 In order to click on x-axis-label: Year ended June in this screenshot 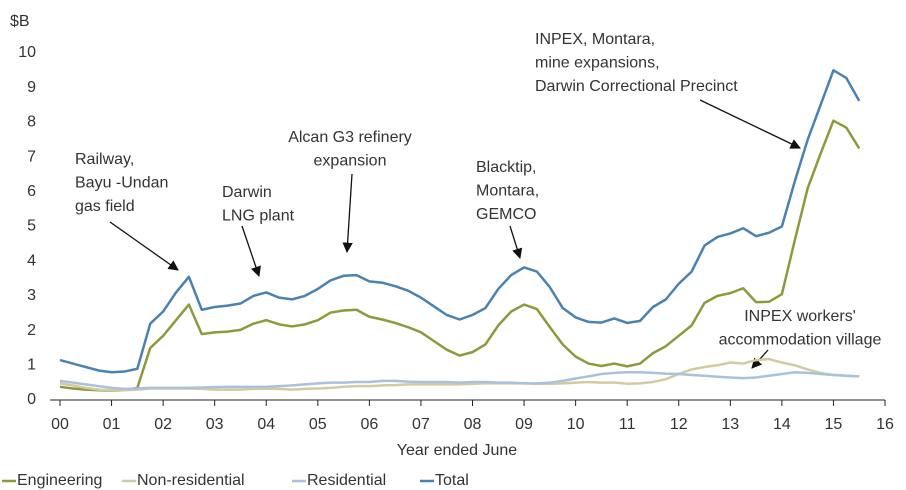, I will do `click(457, 450)`.